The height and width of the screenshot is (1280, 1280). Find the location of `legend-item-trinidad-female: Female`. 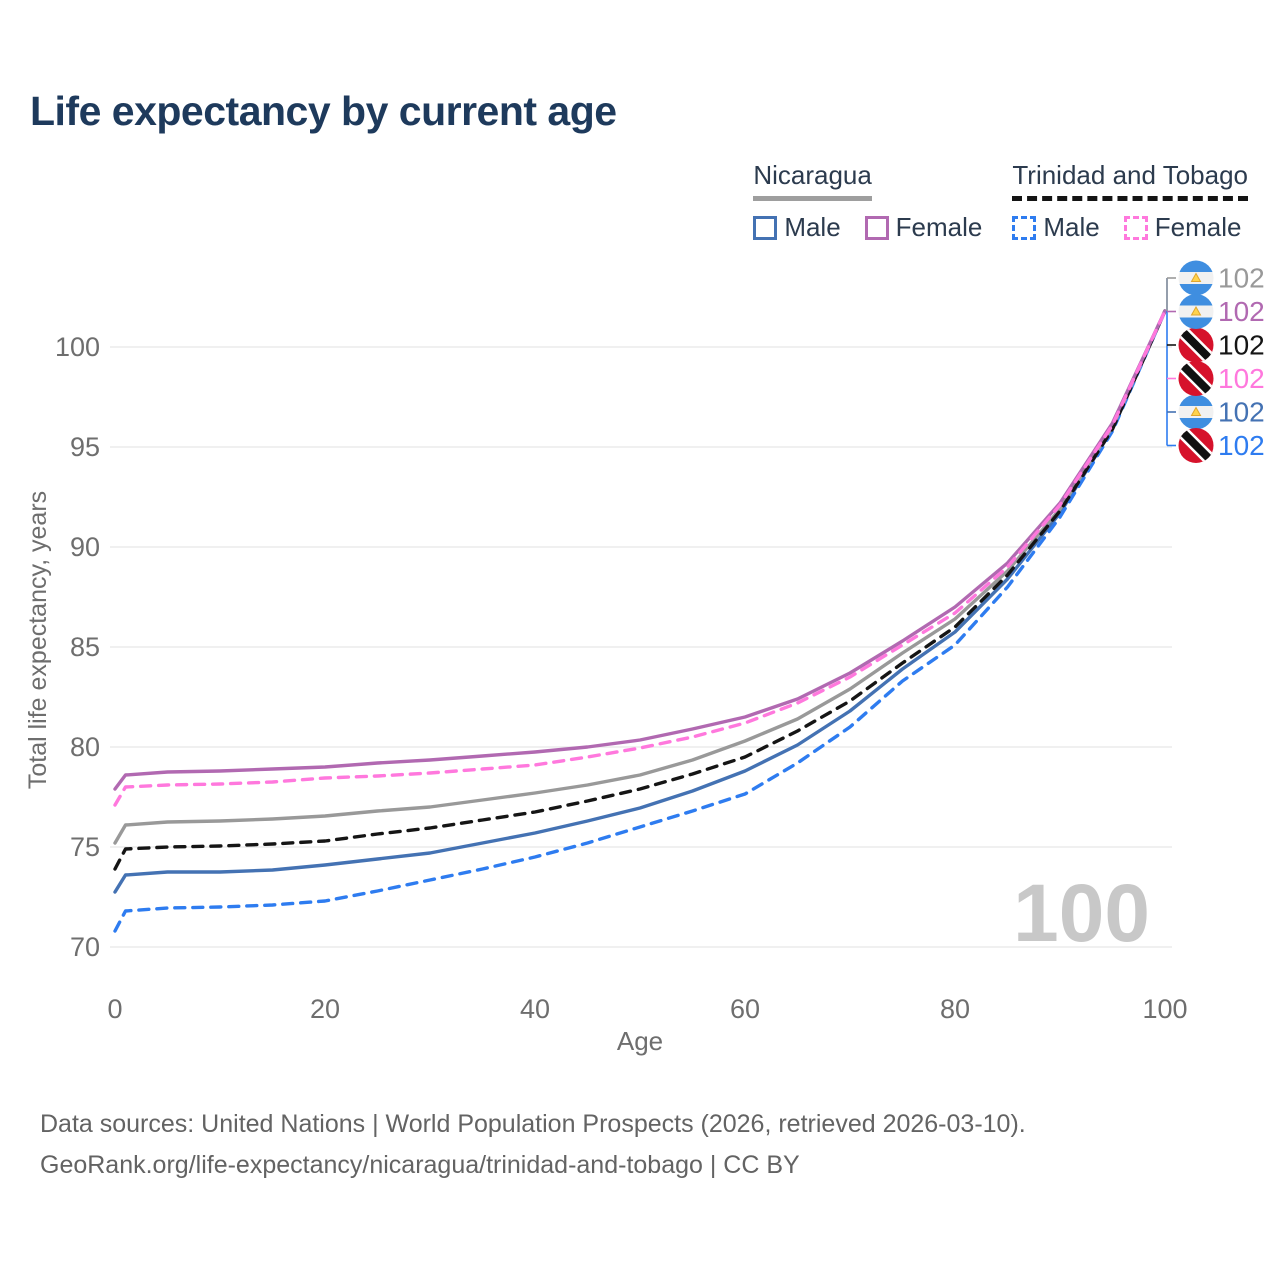

legend-item-trinidad-female: Female is located at coordinates (1182, 227).